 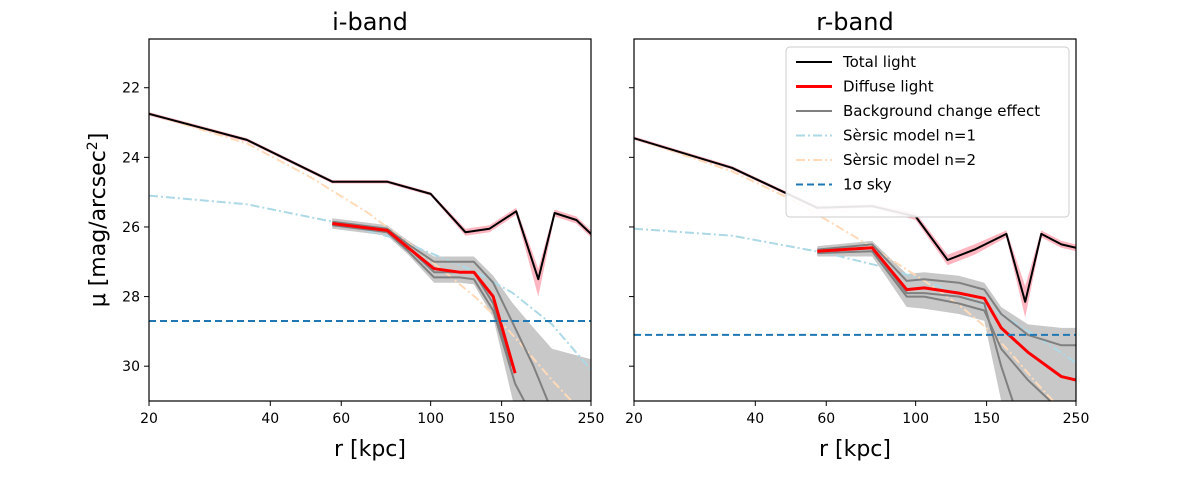 I want to click on i-band-x-axis-label: r [kpc], so click(x=370, y=449).